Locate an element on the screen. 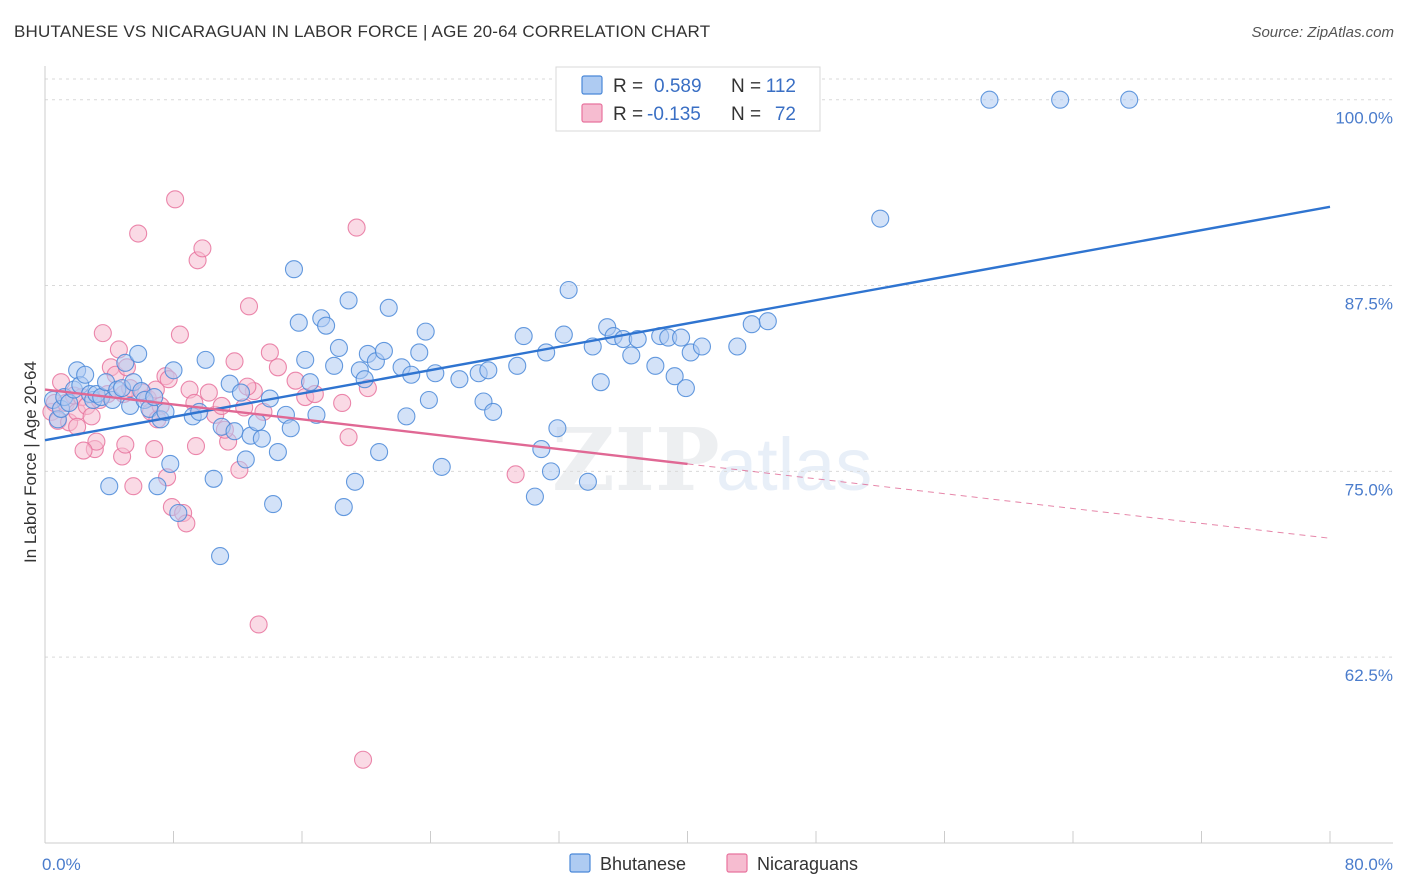  y-tick-labels: 62.5% 75.0% 87.5% 100.0% is located at coordinates (1364, 397).